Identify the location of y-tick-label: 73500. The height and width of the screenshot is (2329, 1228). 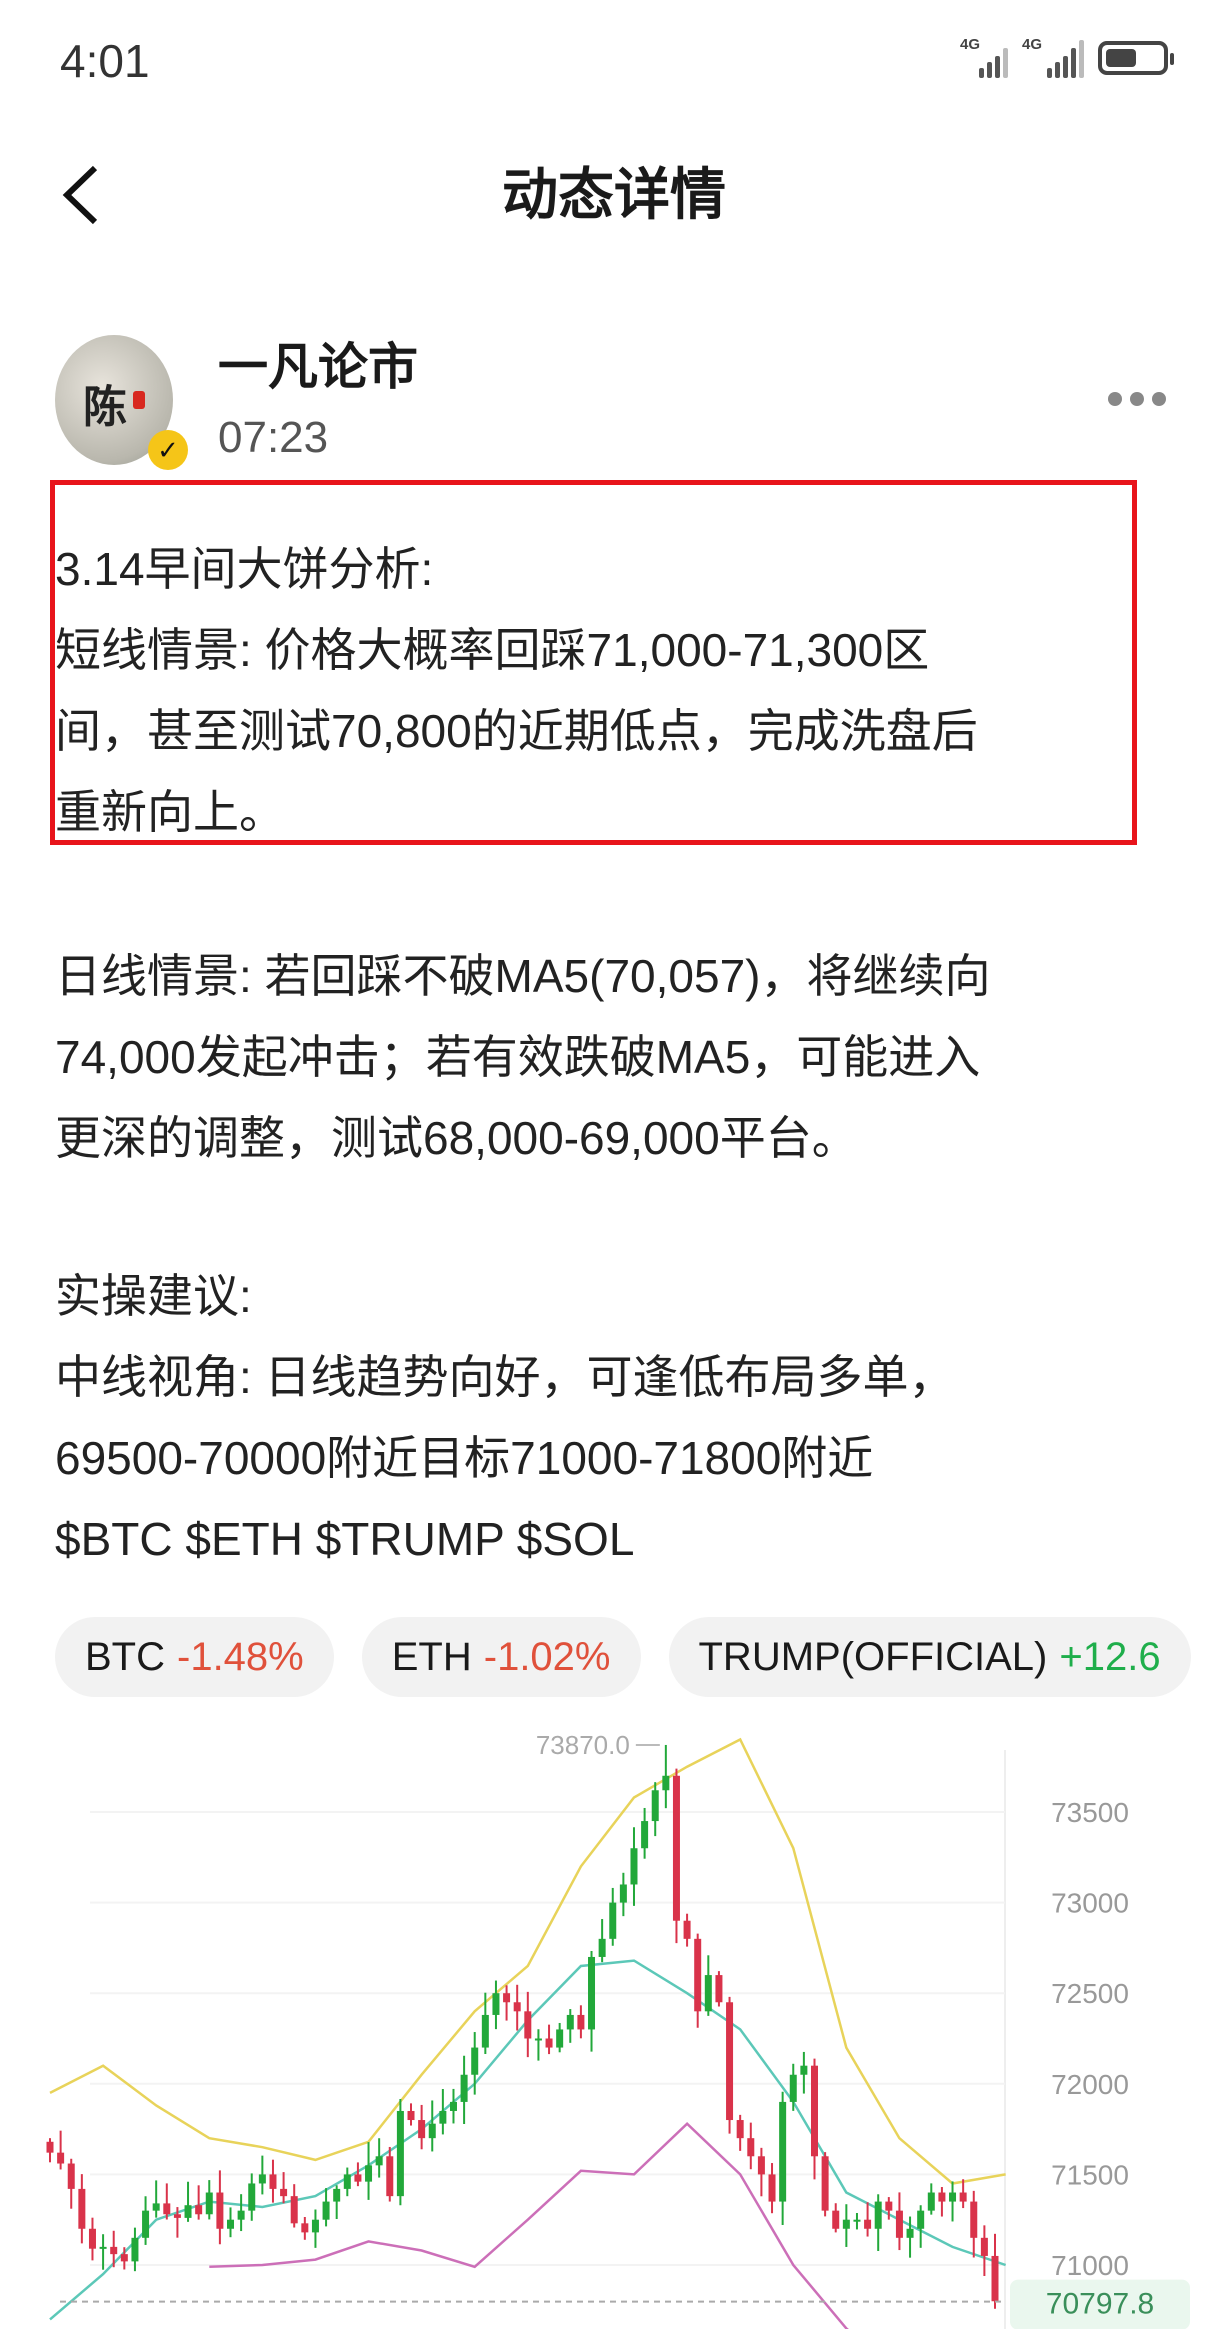
(1090, 1812).